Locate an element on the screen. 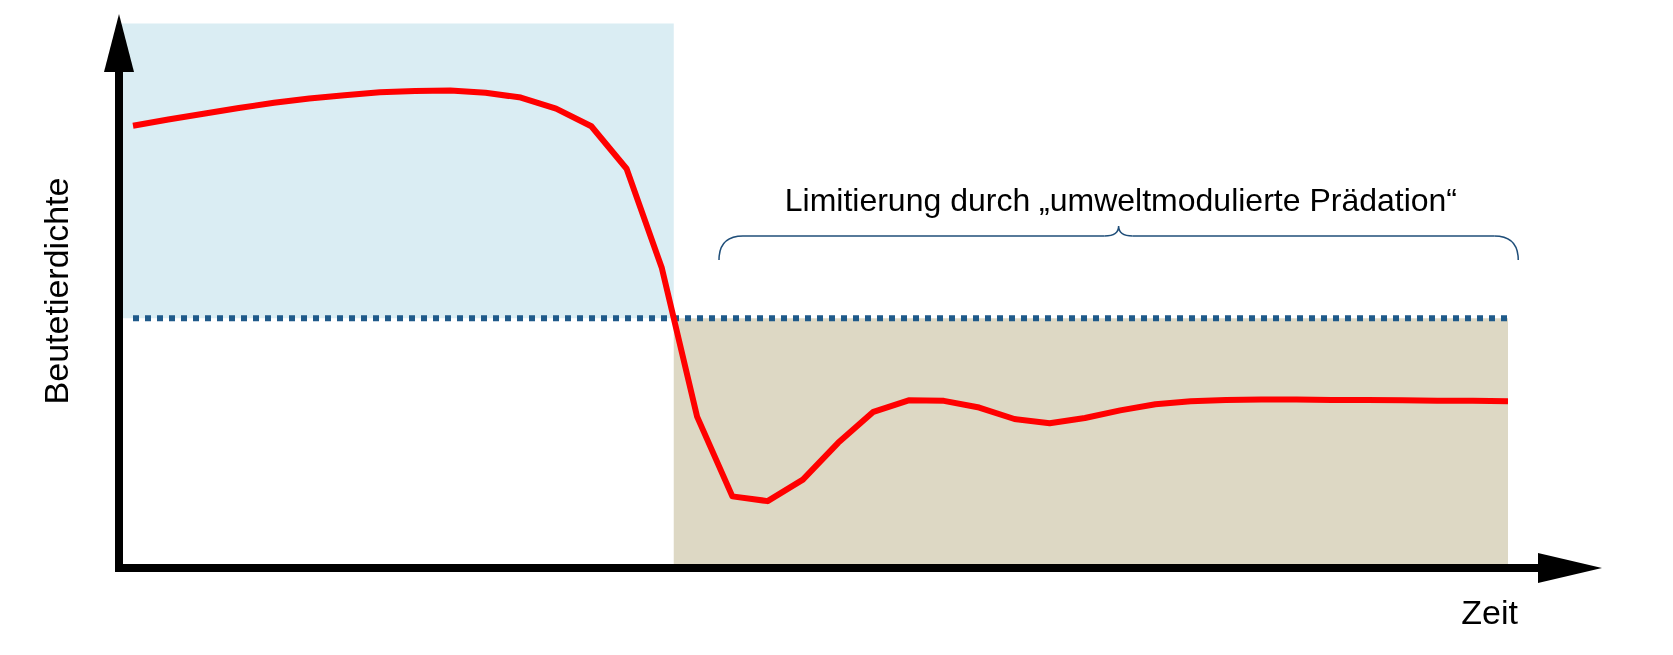 Image resolution: width=1673 pixels, height=655 pixels. y-axis-title: Beutetierdichte is located at coordinates (56, 291).